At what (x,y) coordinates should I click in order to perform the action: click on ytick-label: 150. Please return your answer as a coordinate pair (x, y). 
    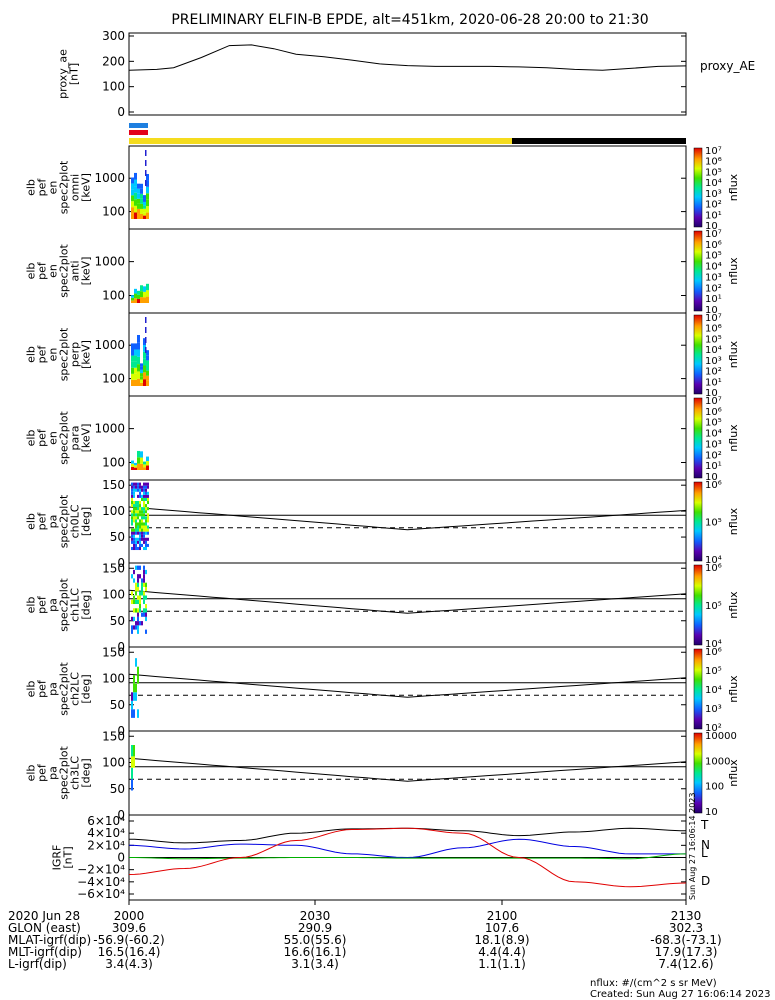
    Looking at the image, I should click on (113, 568).